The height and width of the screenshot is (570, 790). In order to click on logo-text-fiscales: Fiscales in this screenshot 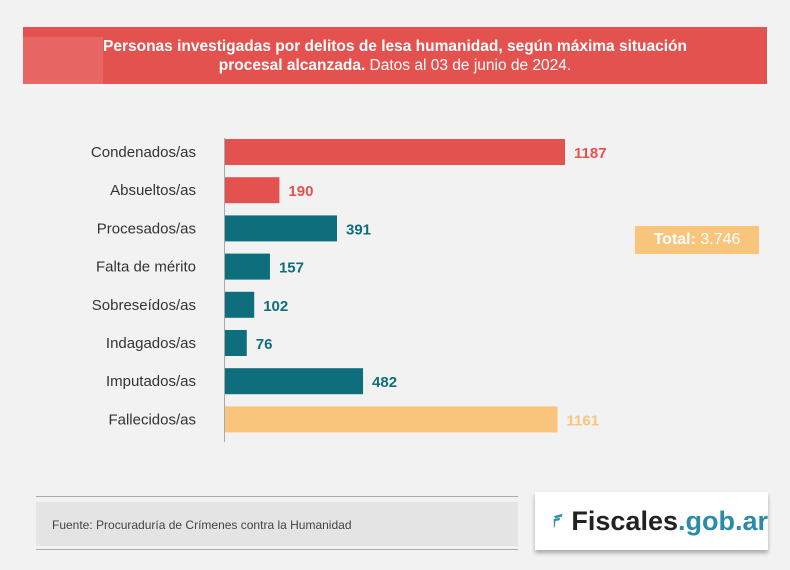, I will do `click(624, 520)`.